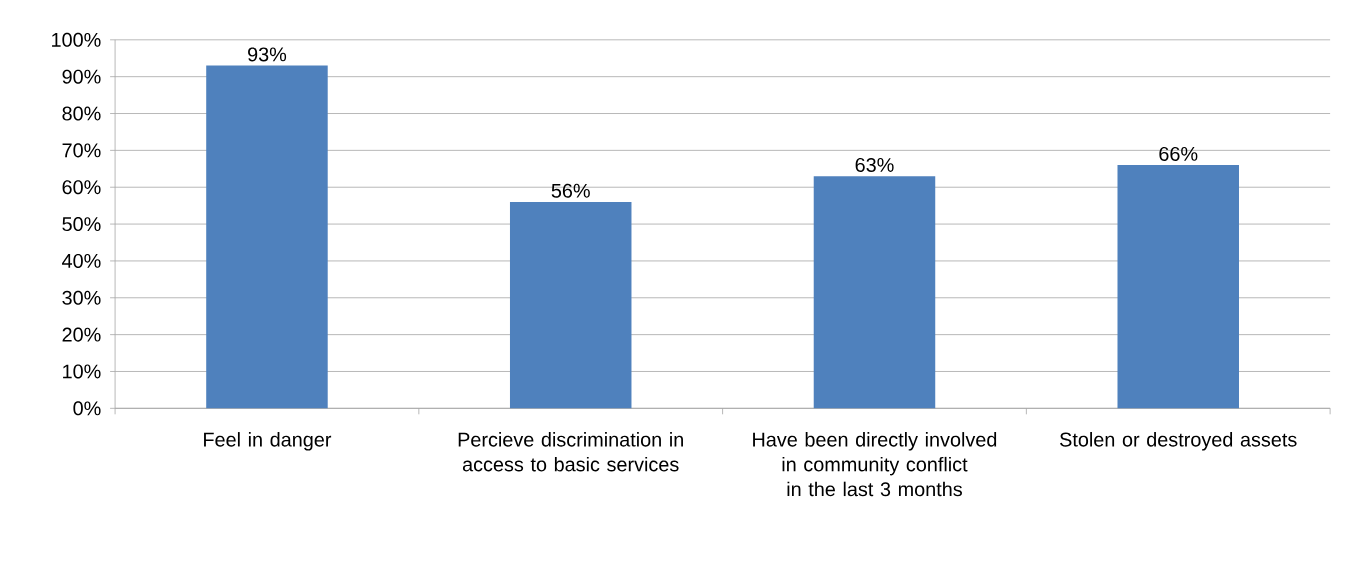 Image resolution: width=1362 pixels, height=581 pixels. What do you see at coordinates (267, 54) in the screenshot?
I see `data-label: 93%` at bounding box center [267, 54].